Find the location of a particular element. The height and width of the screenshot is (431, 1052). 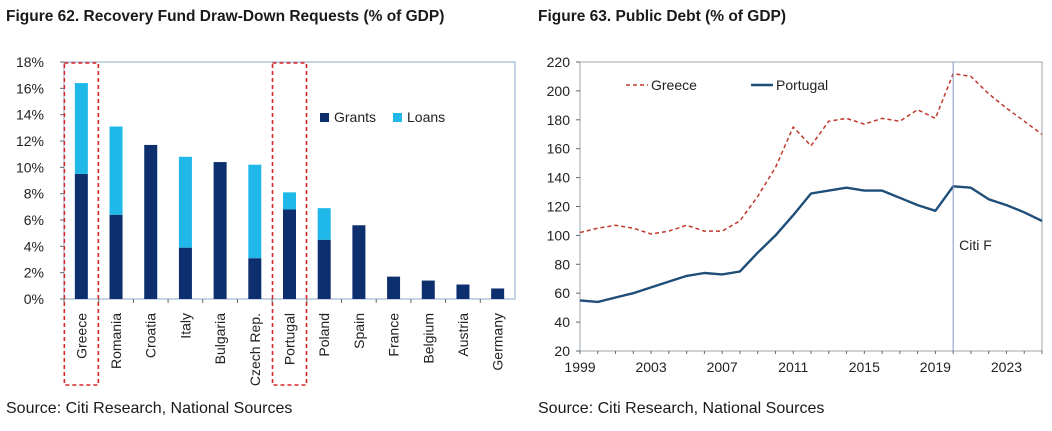

y-tick-label: 6% is located at coordinates (34, 220).